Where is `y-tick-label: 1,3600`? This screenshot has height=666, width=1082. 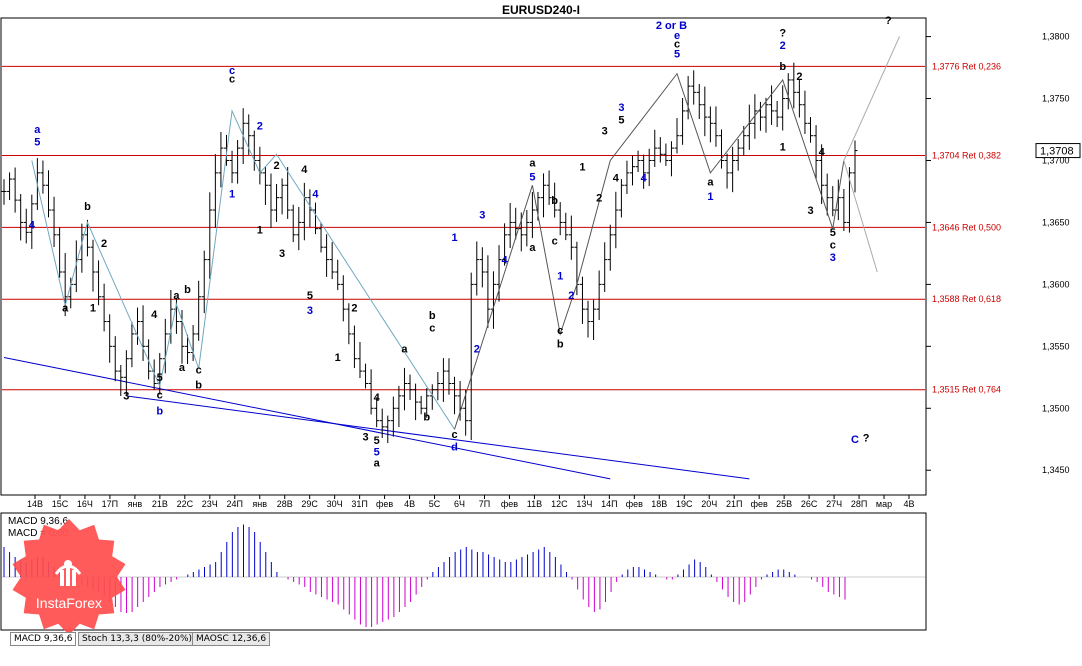 y-tick-label: 1,3600 is located at coordinates (1056, 284).